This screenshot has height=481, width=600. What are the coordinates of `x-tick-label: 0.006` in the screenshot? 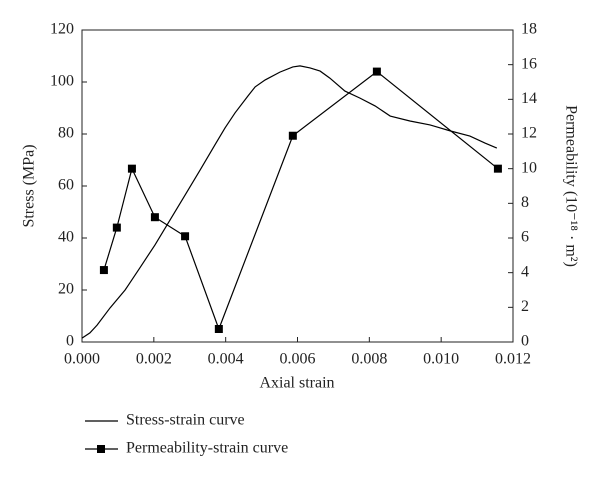 It's located at (298, 359).